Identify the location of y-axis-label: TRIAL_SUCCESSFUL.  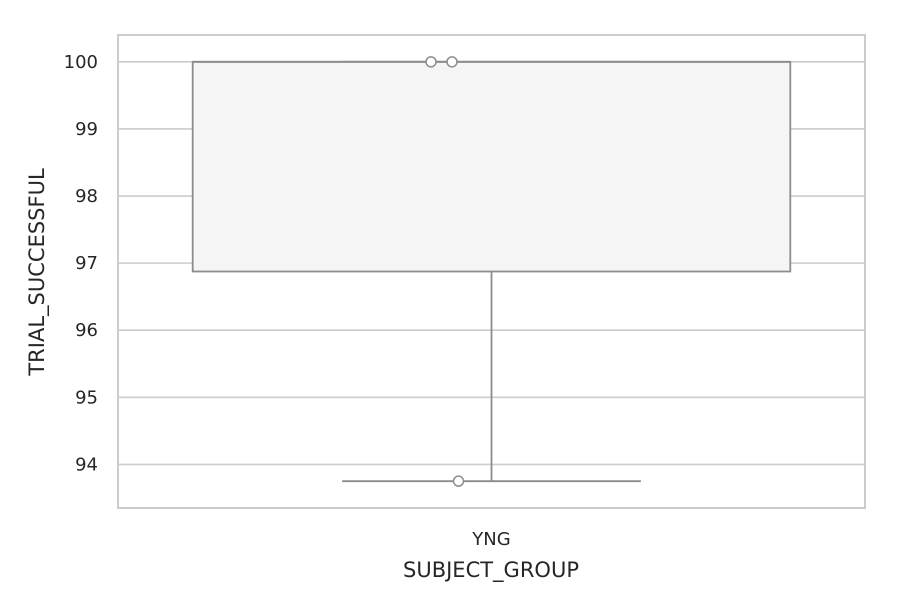
(37, 272).